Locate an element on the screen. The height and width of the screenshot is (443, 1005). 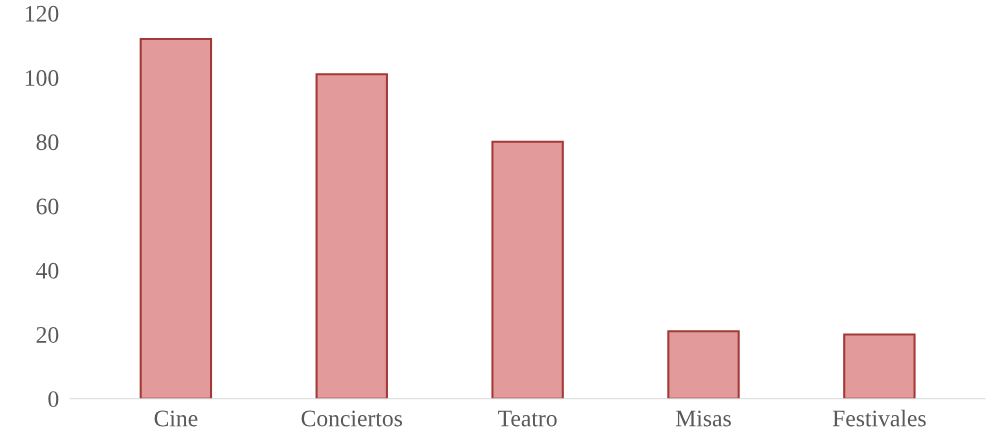
x-tick-label: Conciertos is located at coordinates (352, 418).